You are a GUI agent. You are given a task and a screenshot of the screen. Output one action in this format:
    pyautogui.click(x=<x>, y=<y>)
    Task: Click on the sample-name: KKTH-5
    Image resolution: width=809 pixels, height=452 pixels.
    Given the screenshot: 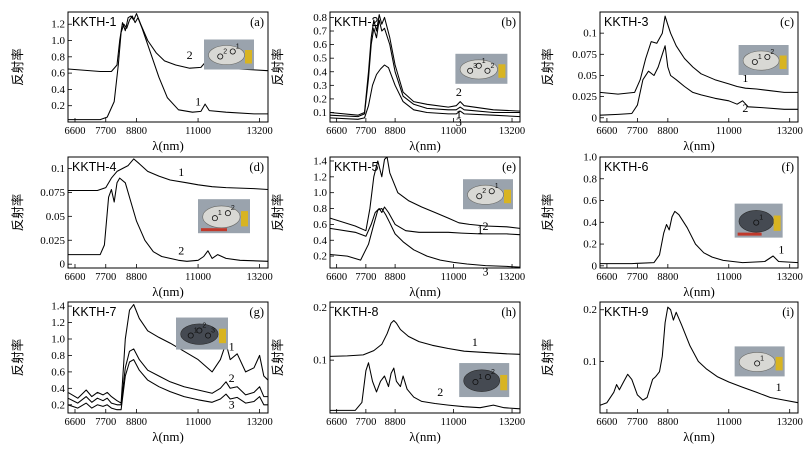 What is the action you would take?
    pyautogui.click(x=356, y=167)
    